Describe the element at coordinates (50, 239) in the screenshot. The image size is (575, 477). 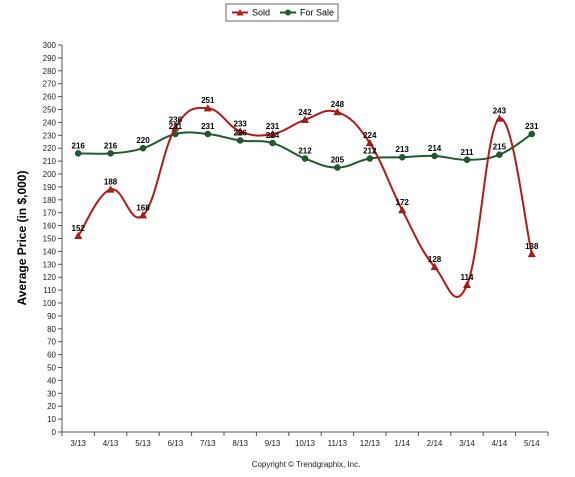
I see `y-tick-label: 150` at that location.